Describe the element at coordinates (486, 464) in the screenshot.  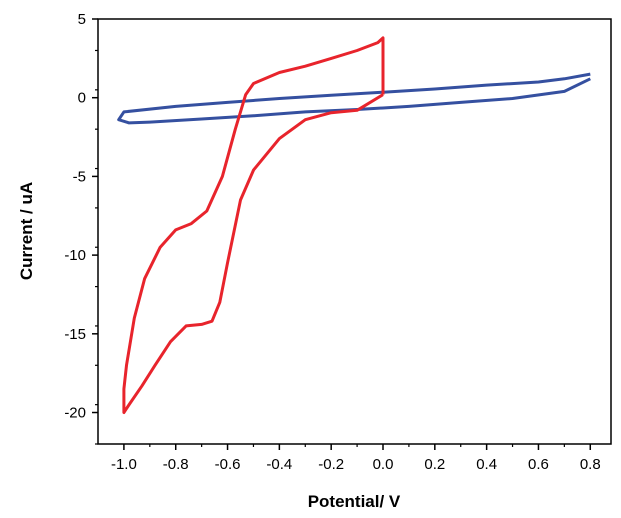
I see `x-tick-label: 0.4` at that location.